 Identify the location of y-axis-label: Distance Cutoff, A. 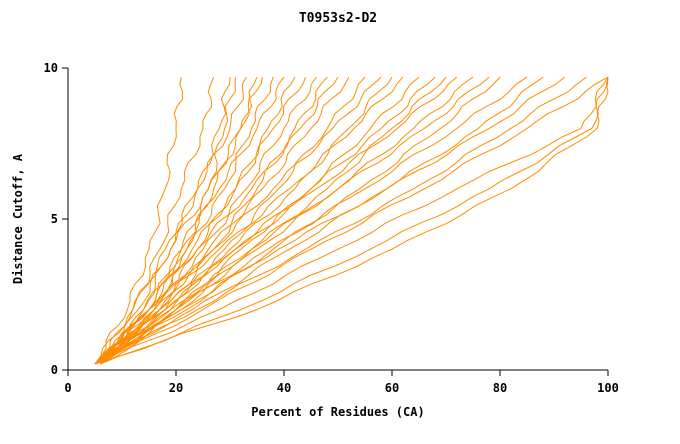
(18, 218).